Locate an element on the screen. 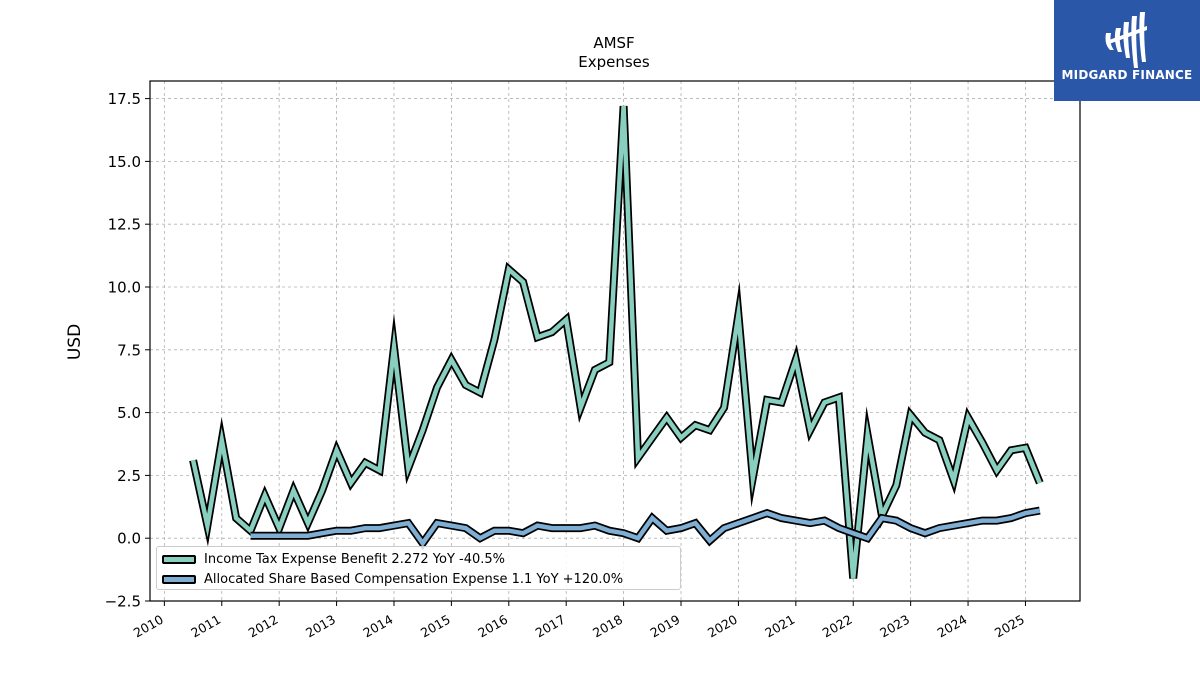 This screenshot has height=675, width=1200. x-tick-label: 2014 is located at coordinates (377, 626).